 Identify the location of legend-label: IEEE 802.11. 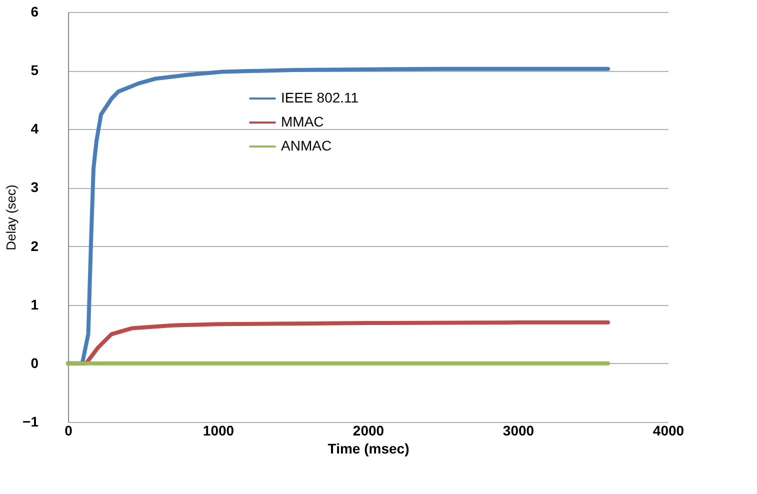
(320, 98).